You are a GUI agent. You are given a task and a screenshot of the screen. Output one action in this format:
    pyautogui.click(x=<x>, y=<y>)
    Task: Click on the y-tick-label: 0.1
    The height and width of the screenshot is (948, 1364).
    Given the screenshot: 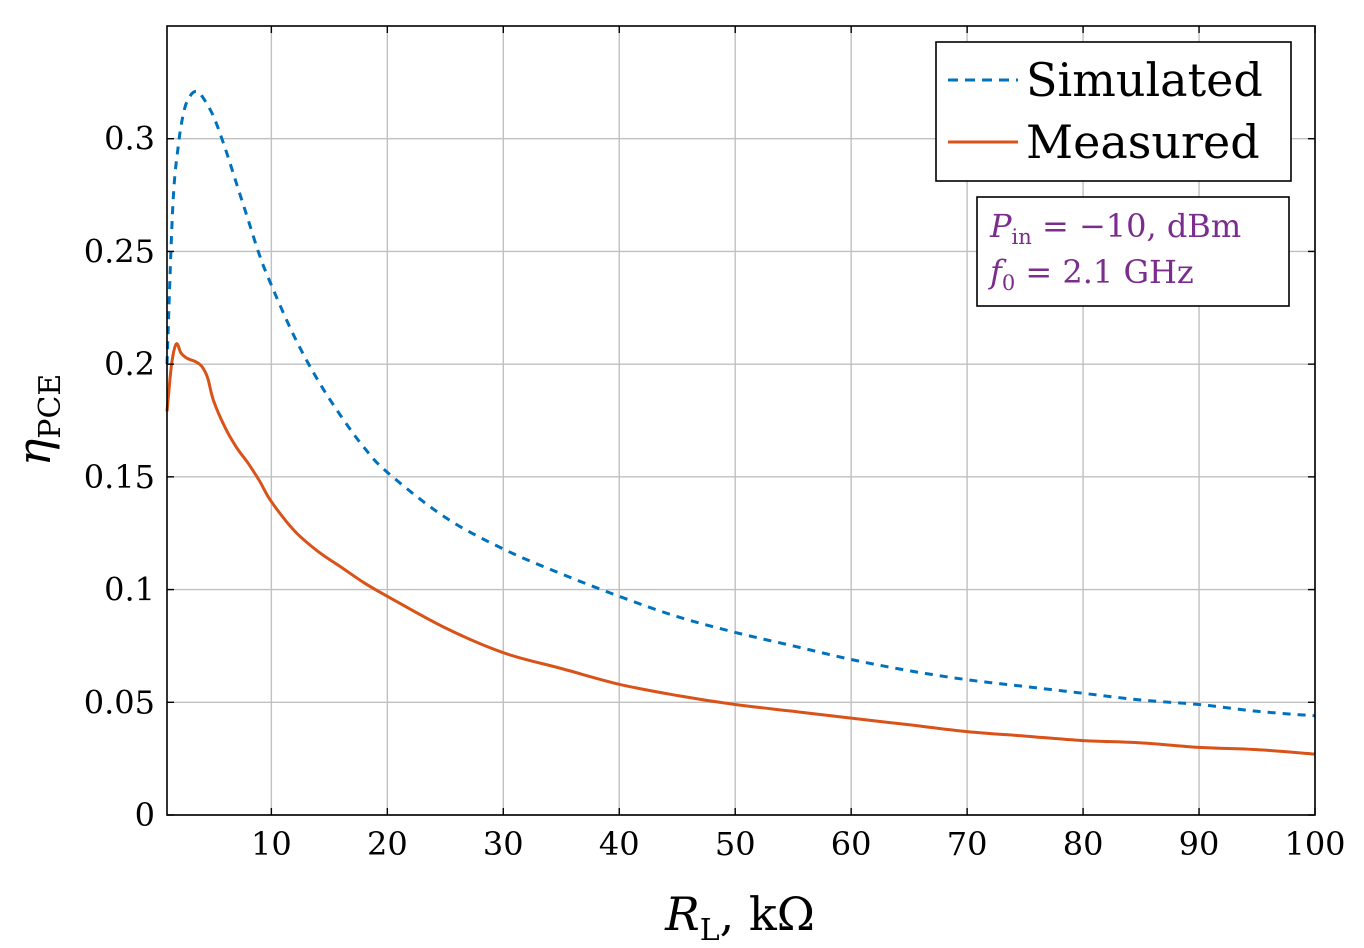 What is the action you would take?
    pyautogui.click(x=129, y=590)
    